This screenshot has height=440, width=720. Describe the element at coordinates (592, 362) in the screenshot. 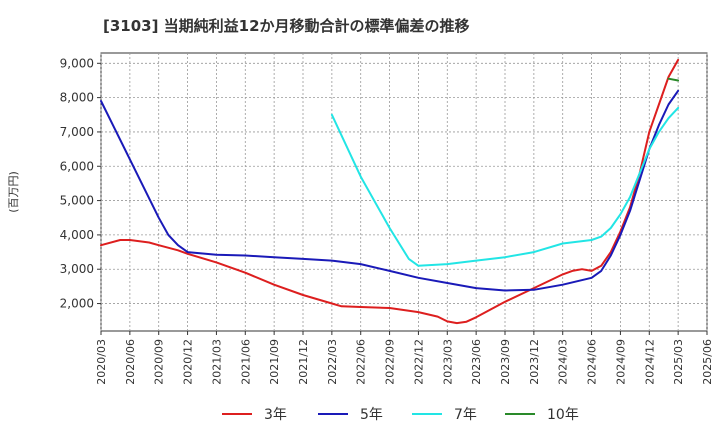

I see `x-tick-label: 2024/06` at that location.